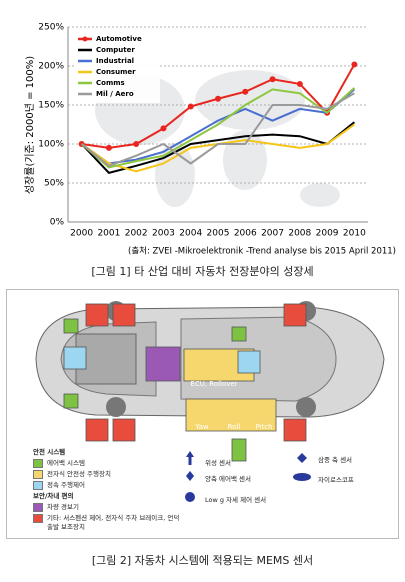 The width and height of the screenshot is (405, 582). Describe the element at coordinates (66, 463) in the screenshot. I see `legend-label: 에어백 시스템` at that location.